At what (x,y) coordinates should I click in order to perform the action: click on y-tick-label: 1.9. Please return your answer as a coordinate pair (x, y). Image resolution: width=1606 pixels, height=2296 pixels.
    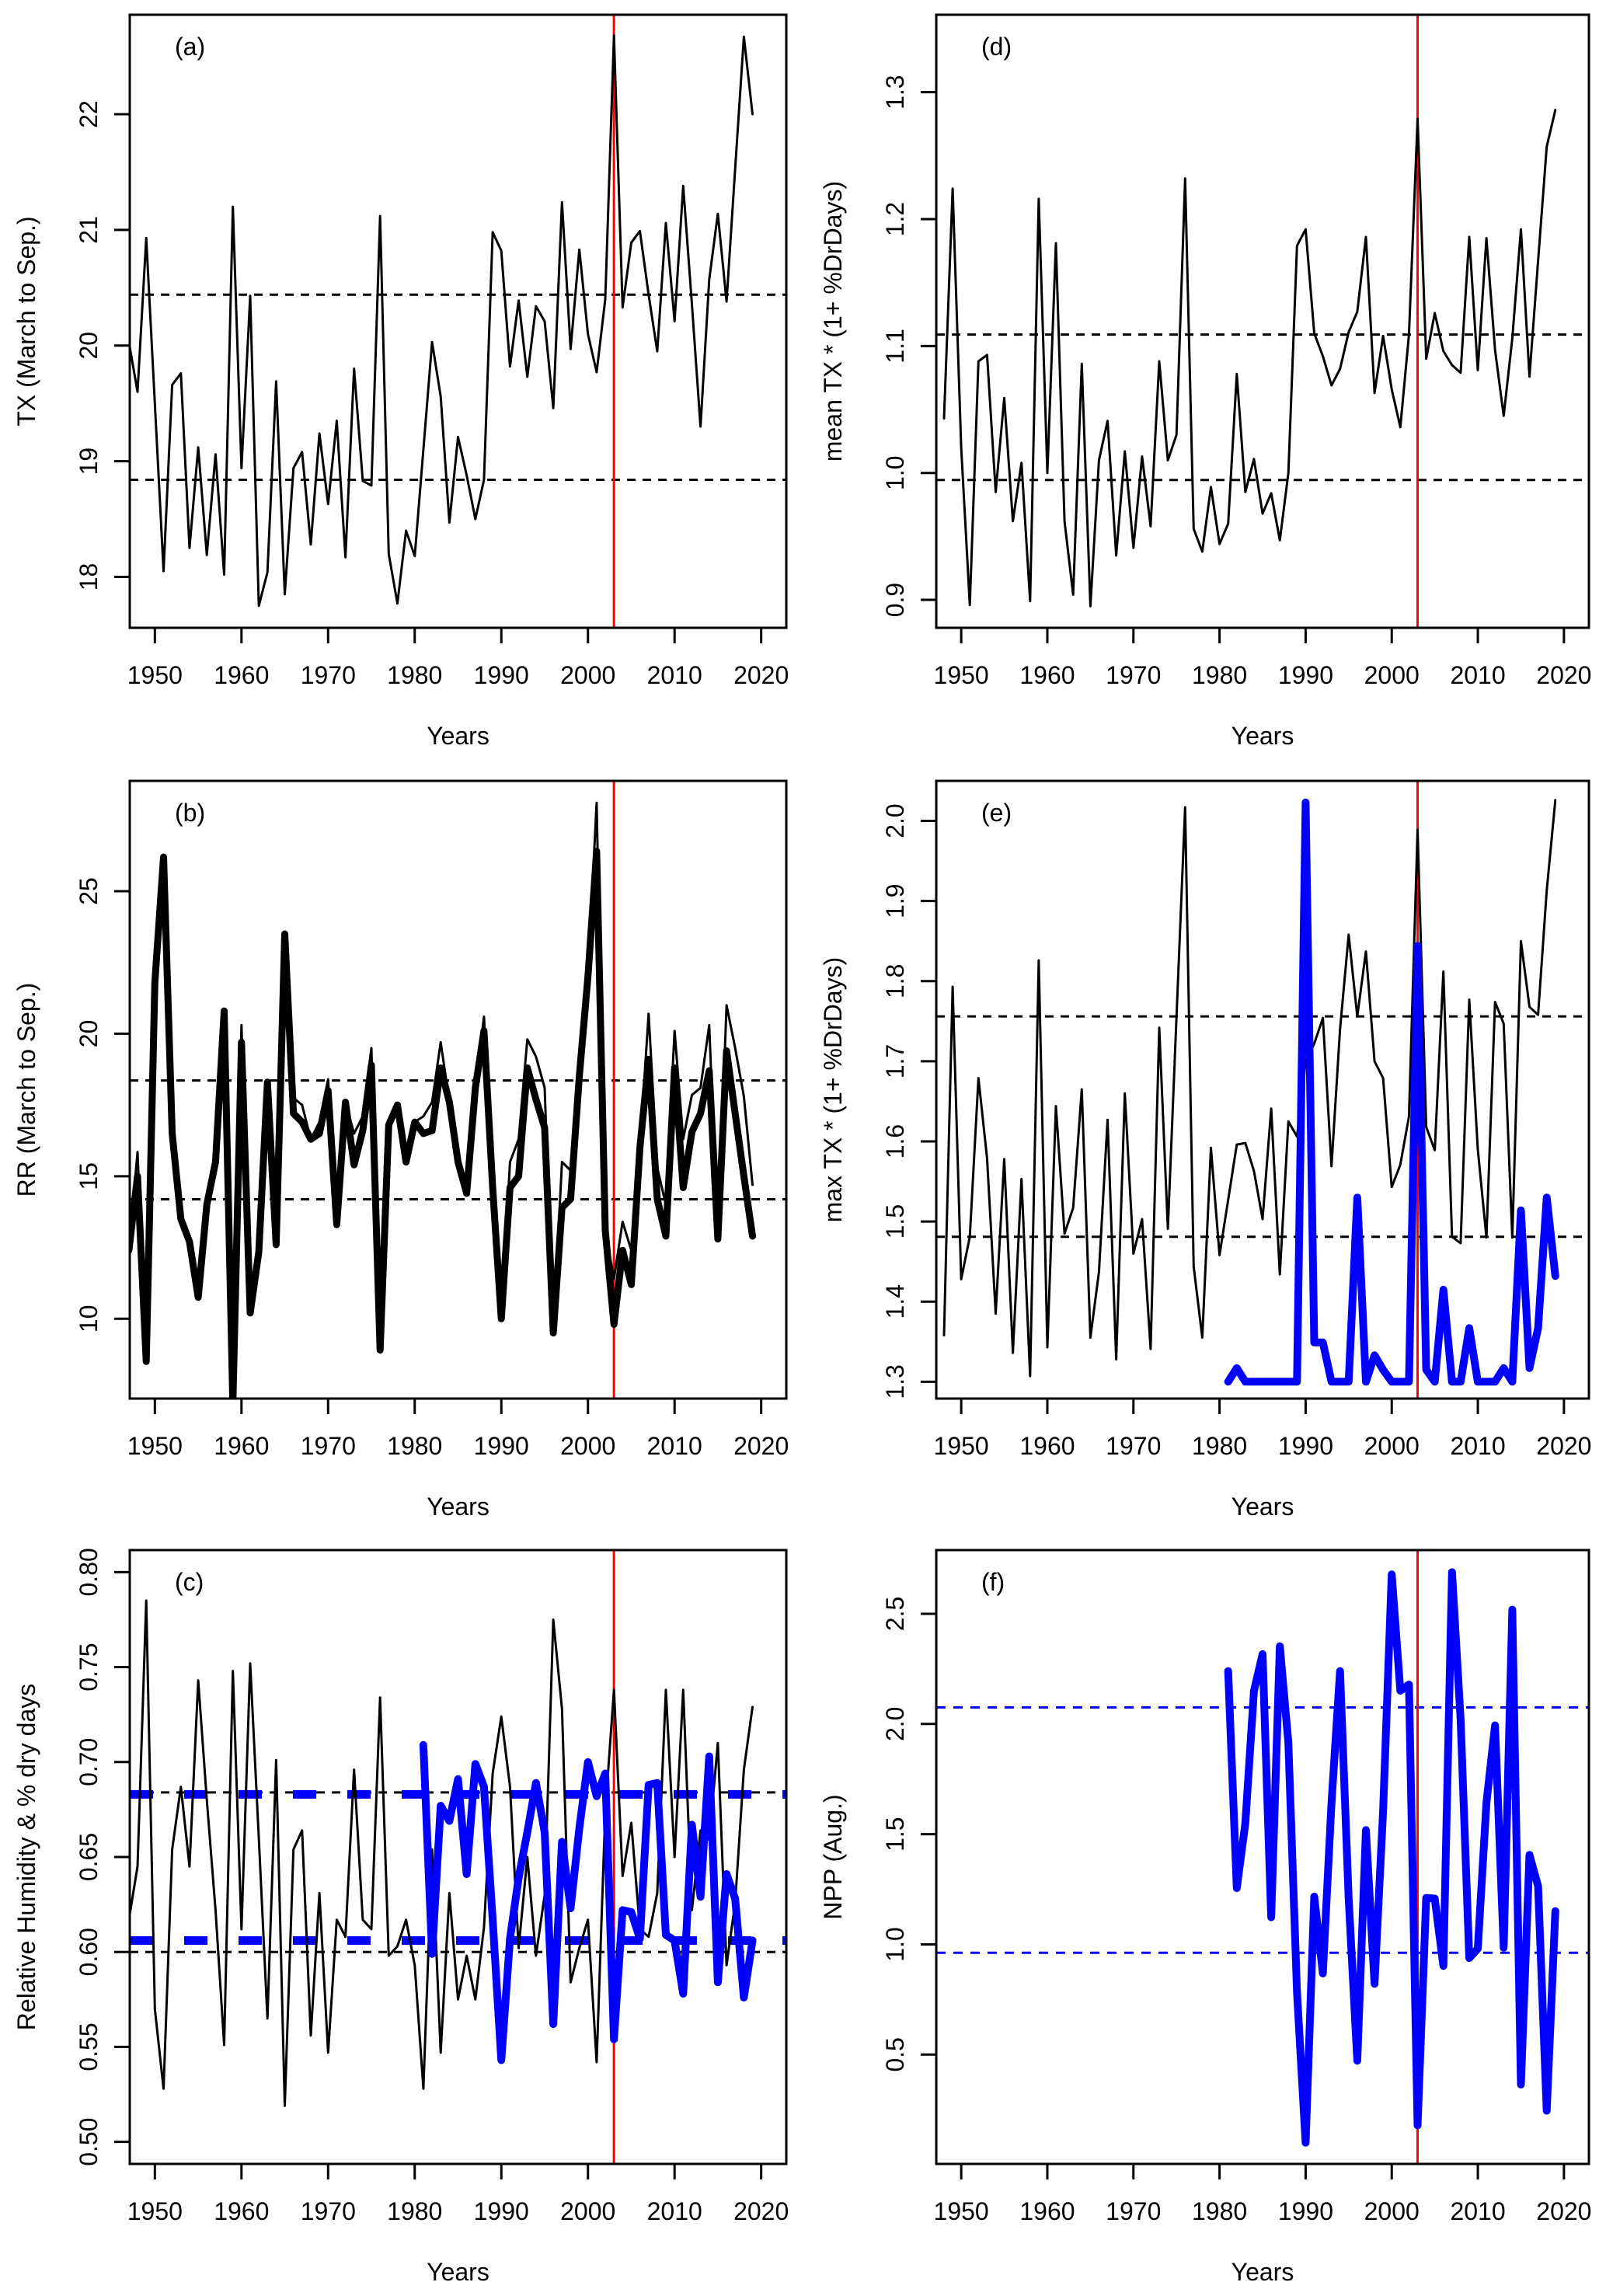
    Looking at the image, I should click on (895, 900).